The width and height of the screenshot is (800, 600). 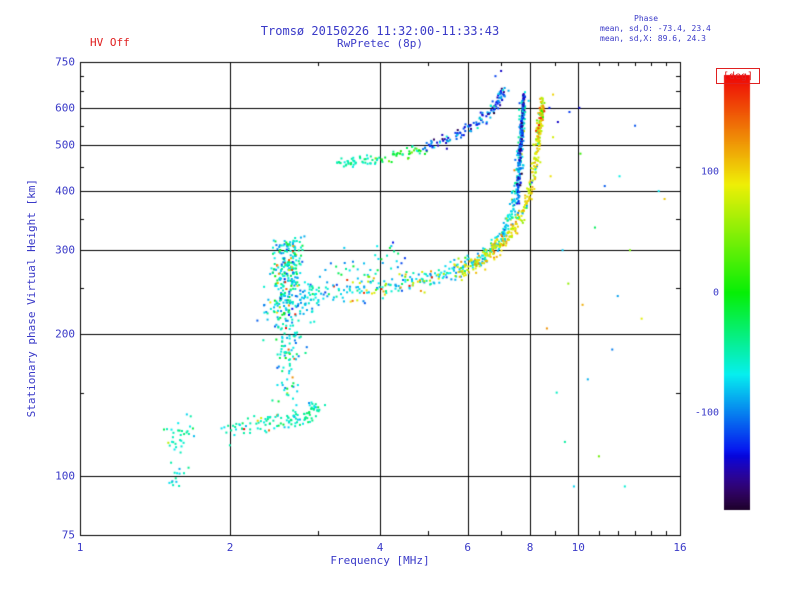 What do you see at coordinates (65, 250) in the screenshot?
I see `y-tick-label: 300` at bounding box center [65, 250].